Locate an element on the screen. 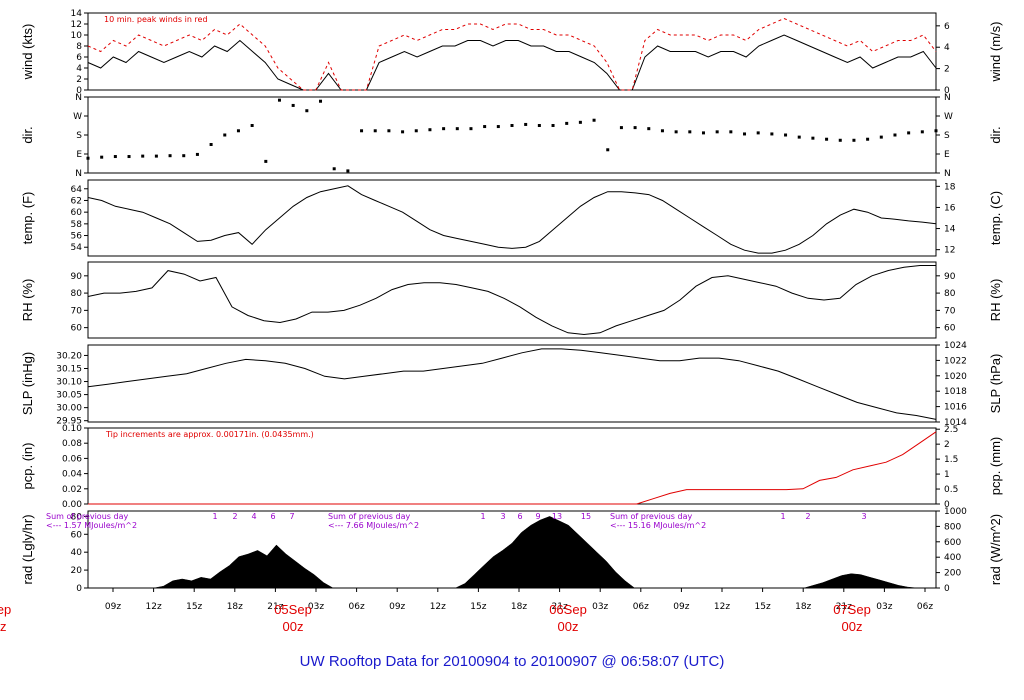 The image size is (1024, 700). pcp-left-tick-label: 0.00 is located at coordinates (72, 505).